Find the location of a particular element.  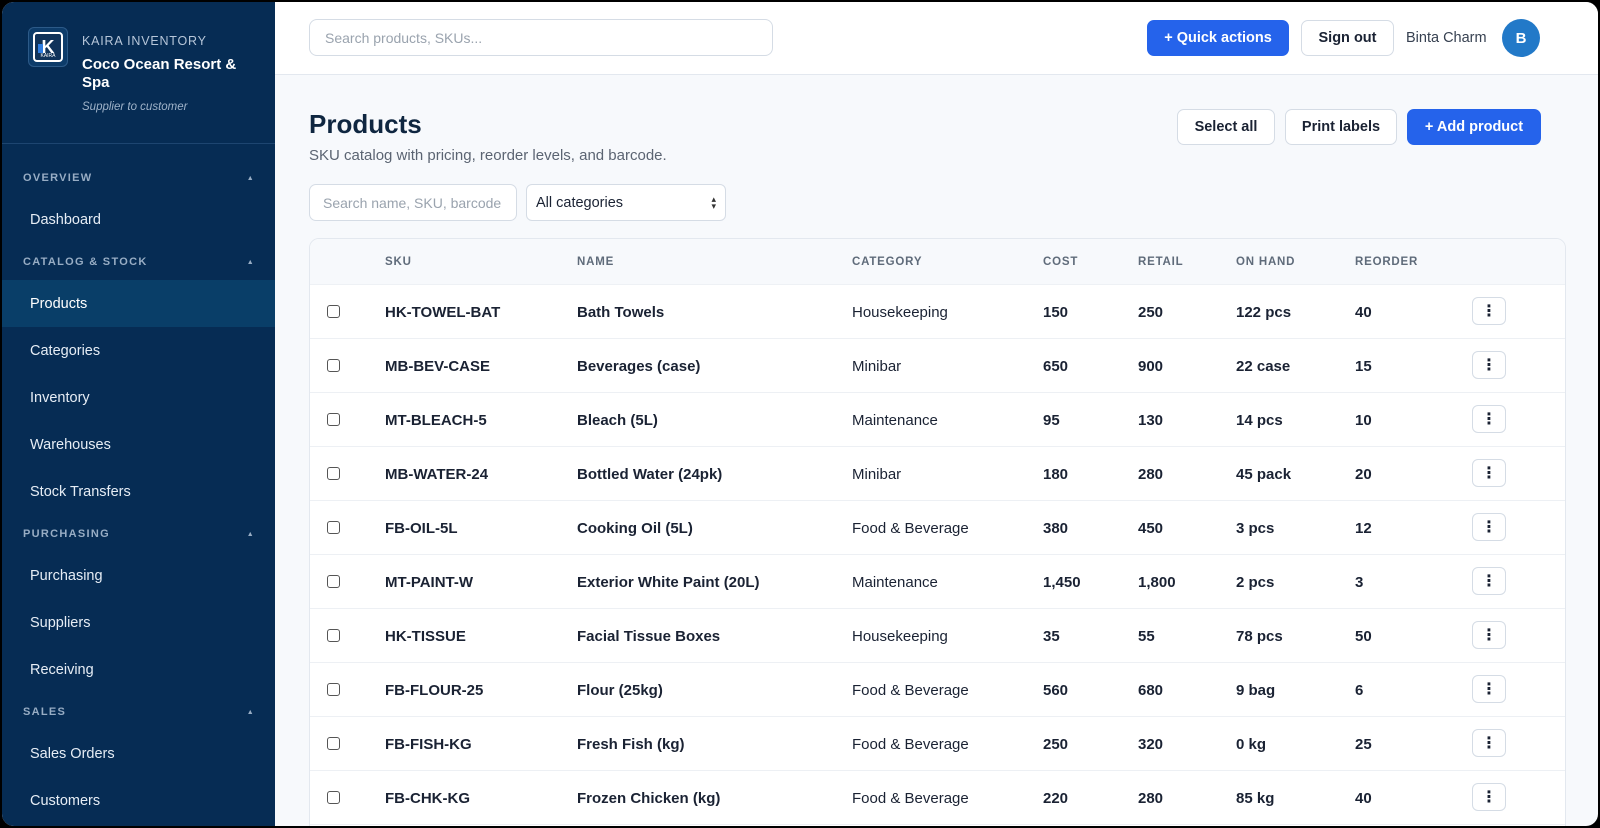

sidebar-item-label: Customers is located at coordinates (65, 800).